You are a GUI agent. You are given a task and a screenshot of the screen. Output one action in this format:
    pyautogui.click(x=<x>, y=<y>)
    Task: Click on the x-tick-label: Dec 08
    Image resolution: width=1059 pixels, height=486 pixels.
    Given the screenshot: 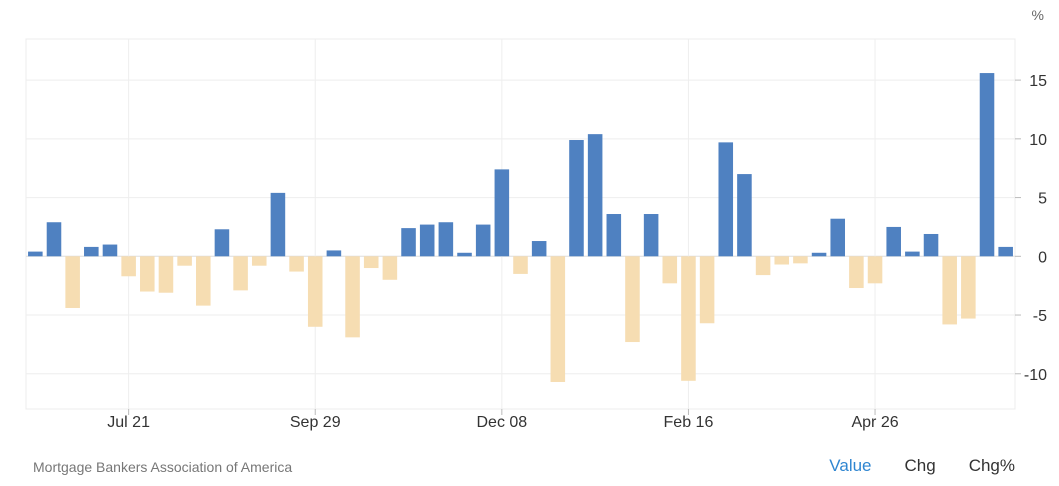 What is the action you would take?
    pyautogui.click(x=501, y=422)
    